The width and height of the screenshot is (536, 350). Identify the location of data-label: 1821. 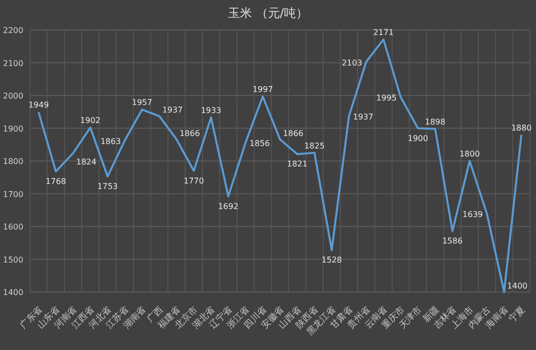
(297, 164).